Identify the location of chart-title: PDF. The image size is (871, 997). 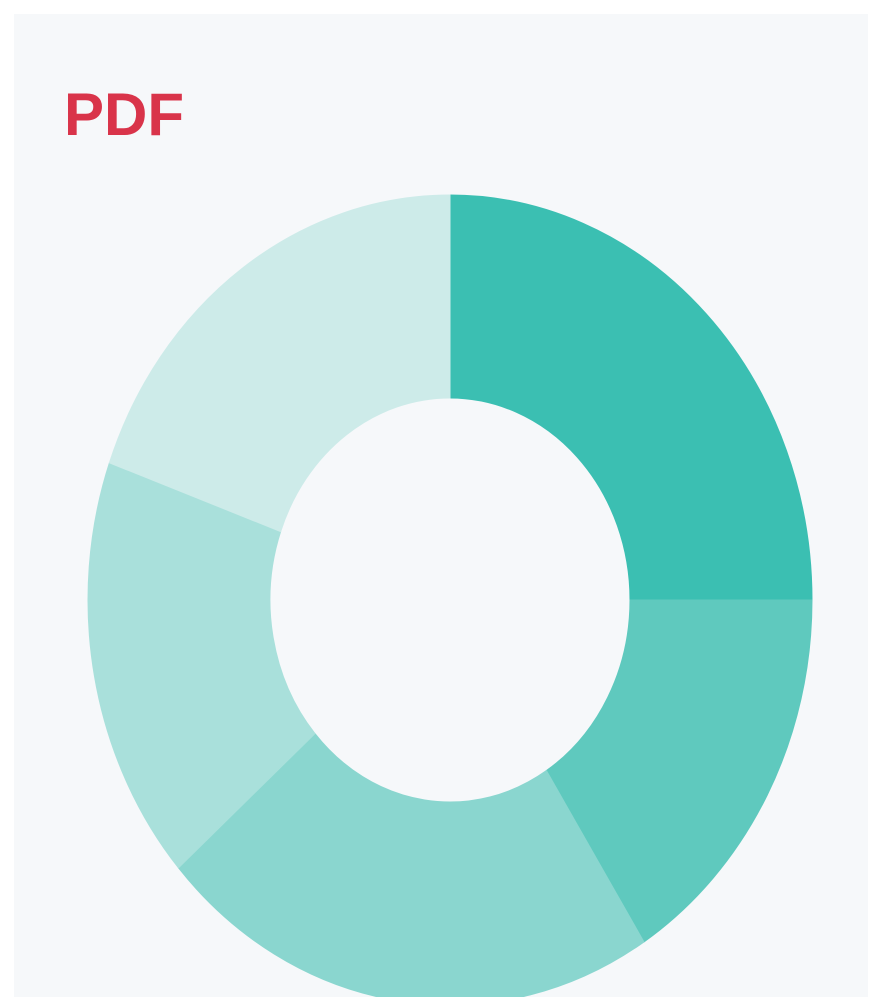
(124, 114).